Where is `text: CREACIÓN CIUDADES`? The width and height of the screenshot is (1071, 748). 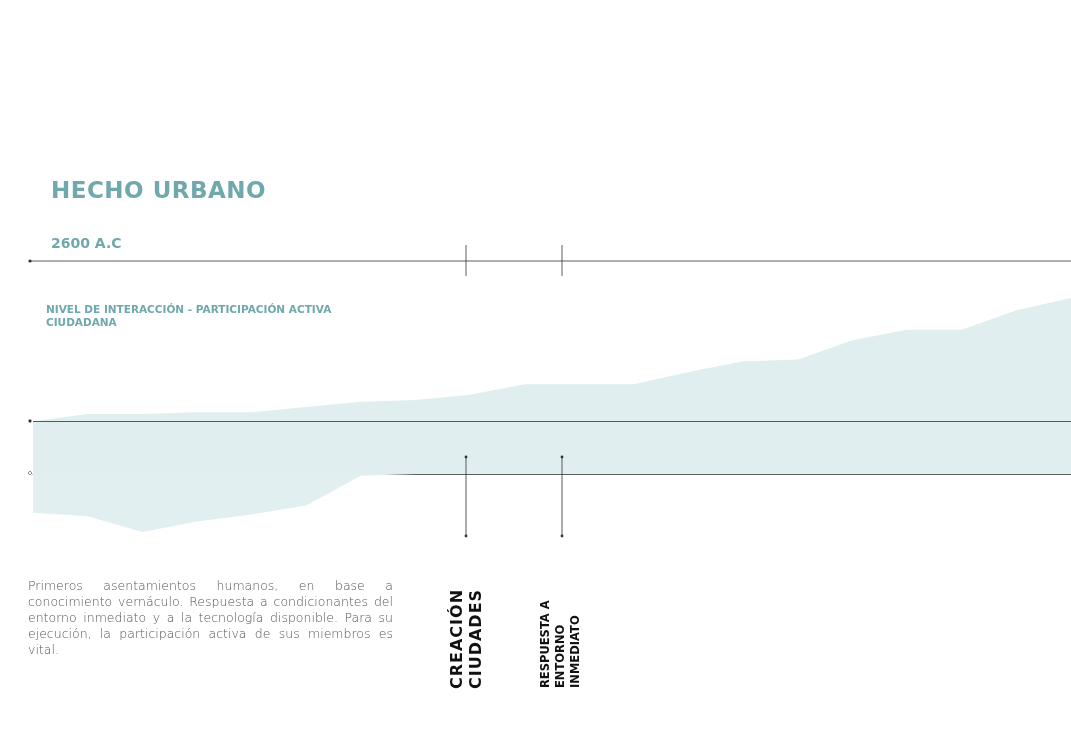 text: CREACIÓN CIUDADES is located at coordinates (466, 638).